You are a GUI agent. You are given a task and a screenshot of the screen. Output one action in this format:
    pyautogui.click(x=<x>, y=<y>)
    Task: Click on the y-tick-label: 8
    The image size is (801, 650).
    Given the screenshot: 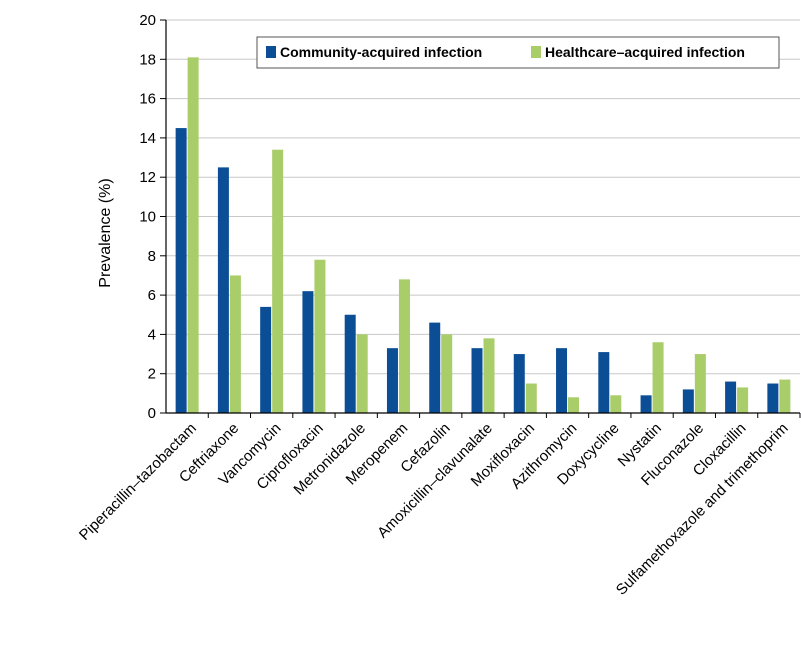 What is the action you would take?
    pyautogui.click(x=152, y=256)
    